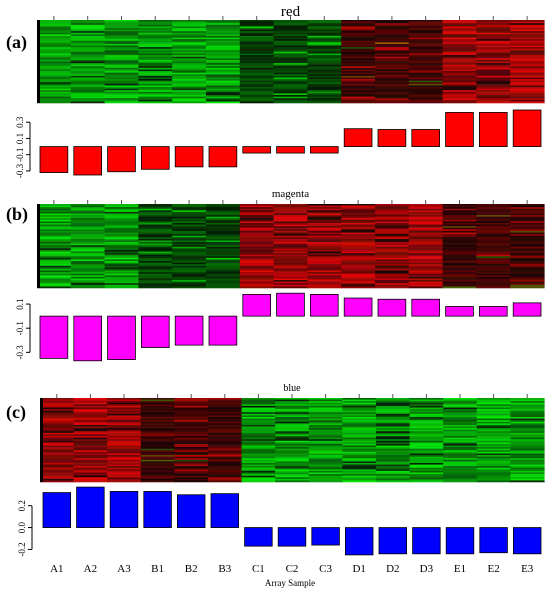 The image size is (550, 592). What do you see at coordinates (54, 159) in the screenshot?
I see `bar-A1` at bounding box center [54, 159].